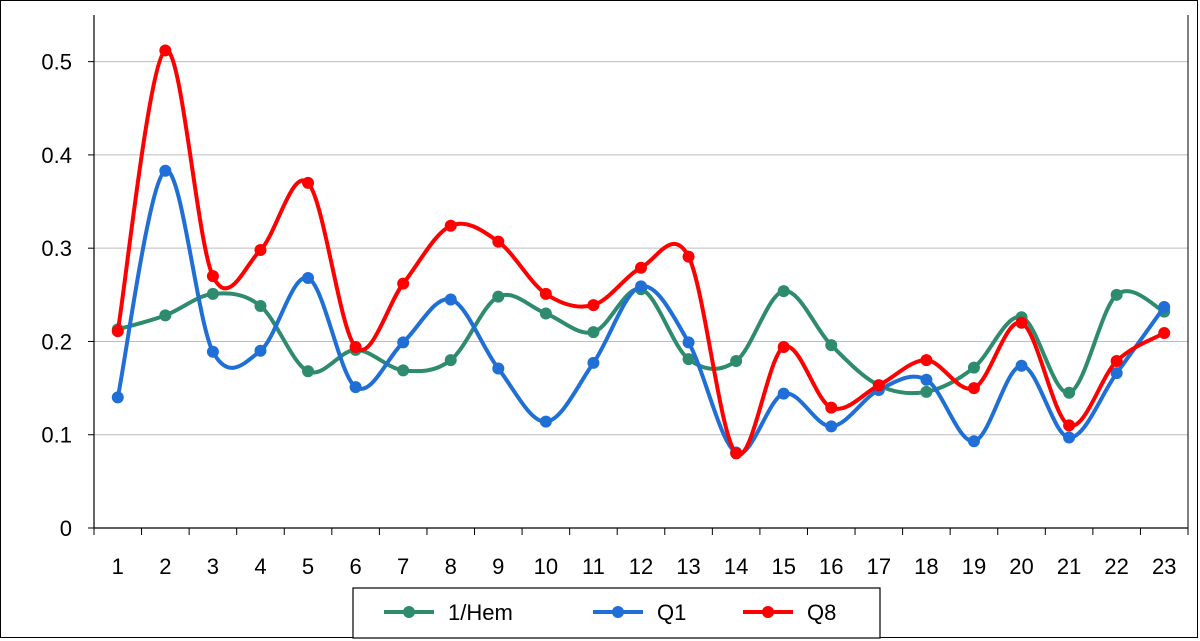  What do you see at coordinates (213, 566) in the screenshot?
I see `x-tick-label: 3` at bounding box center [213, 566].